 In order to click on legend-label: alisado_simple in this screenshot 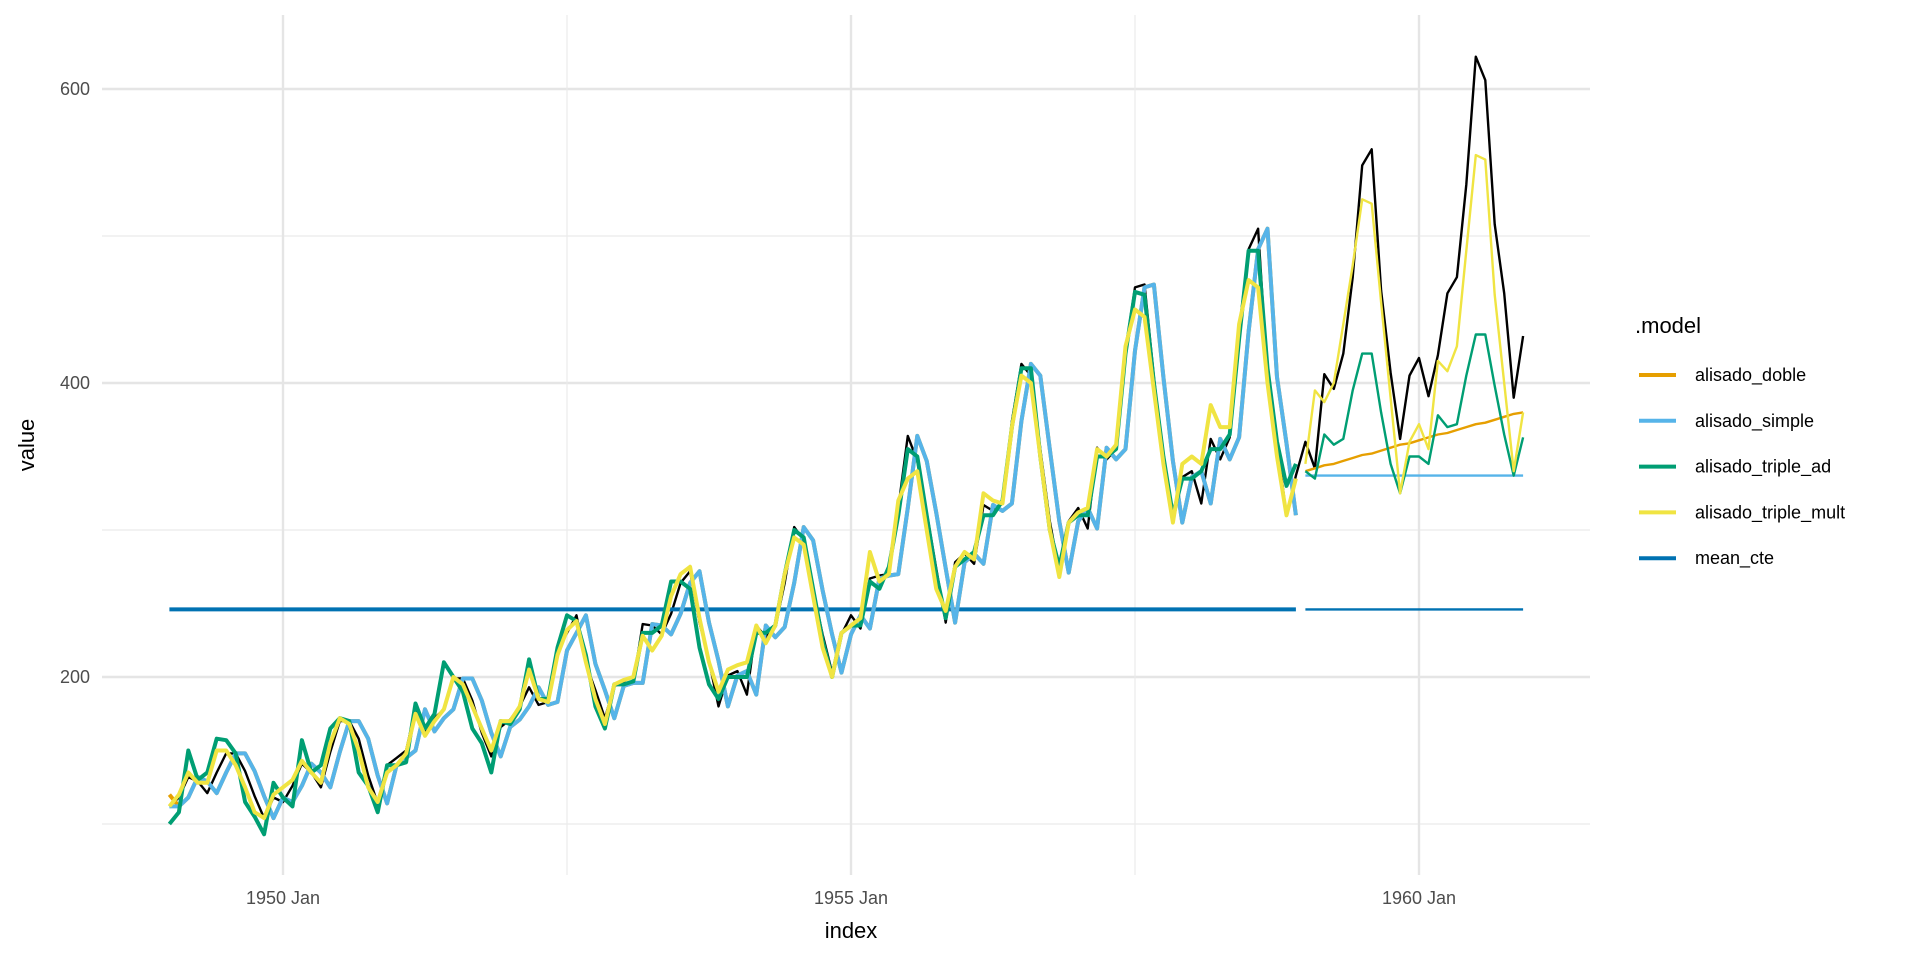, I will do `click(1754, 421)`.